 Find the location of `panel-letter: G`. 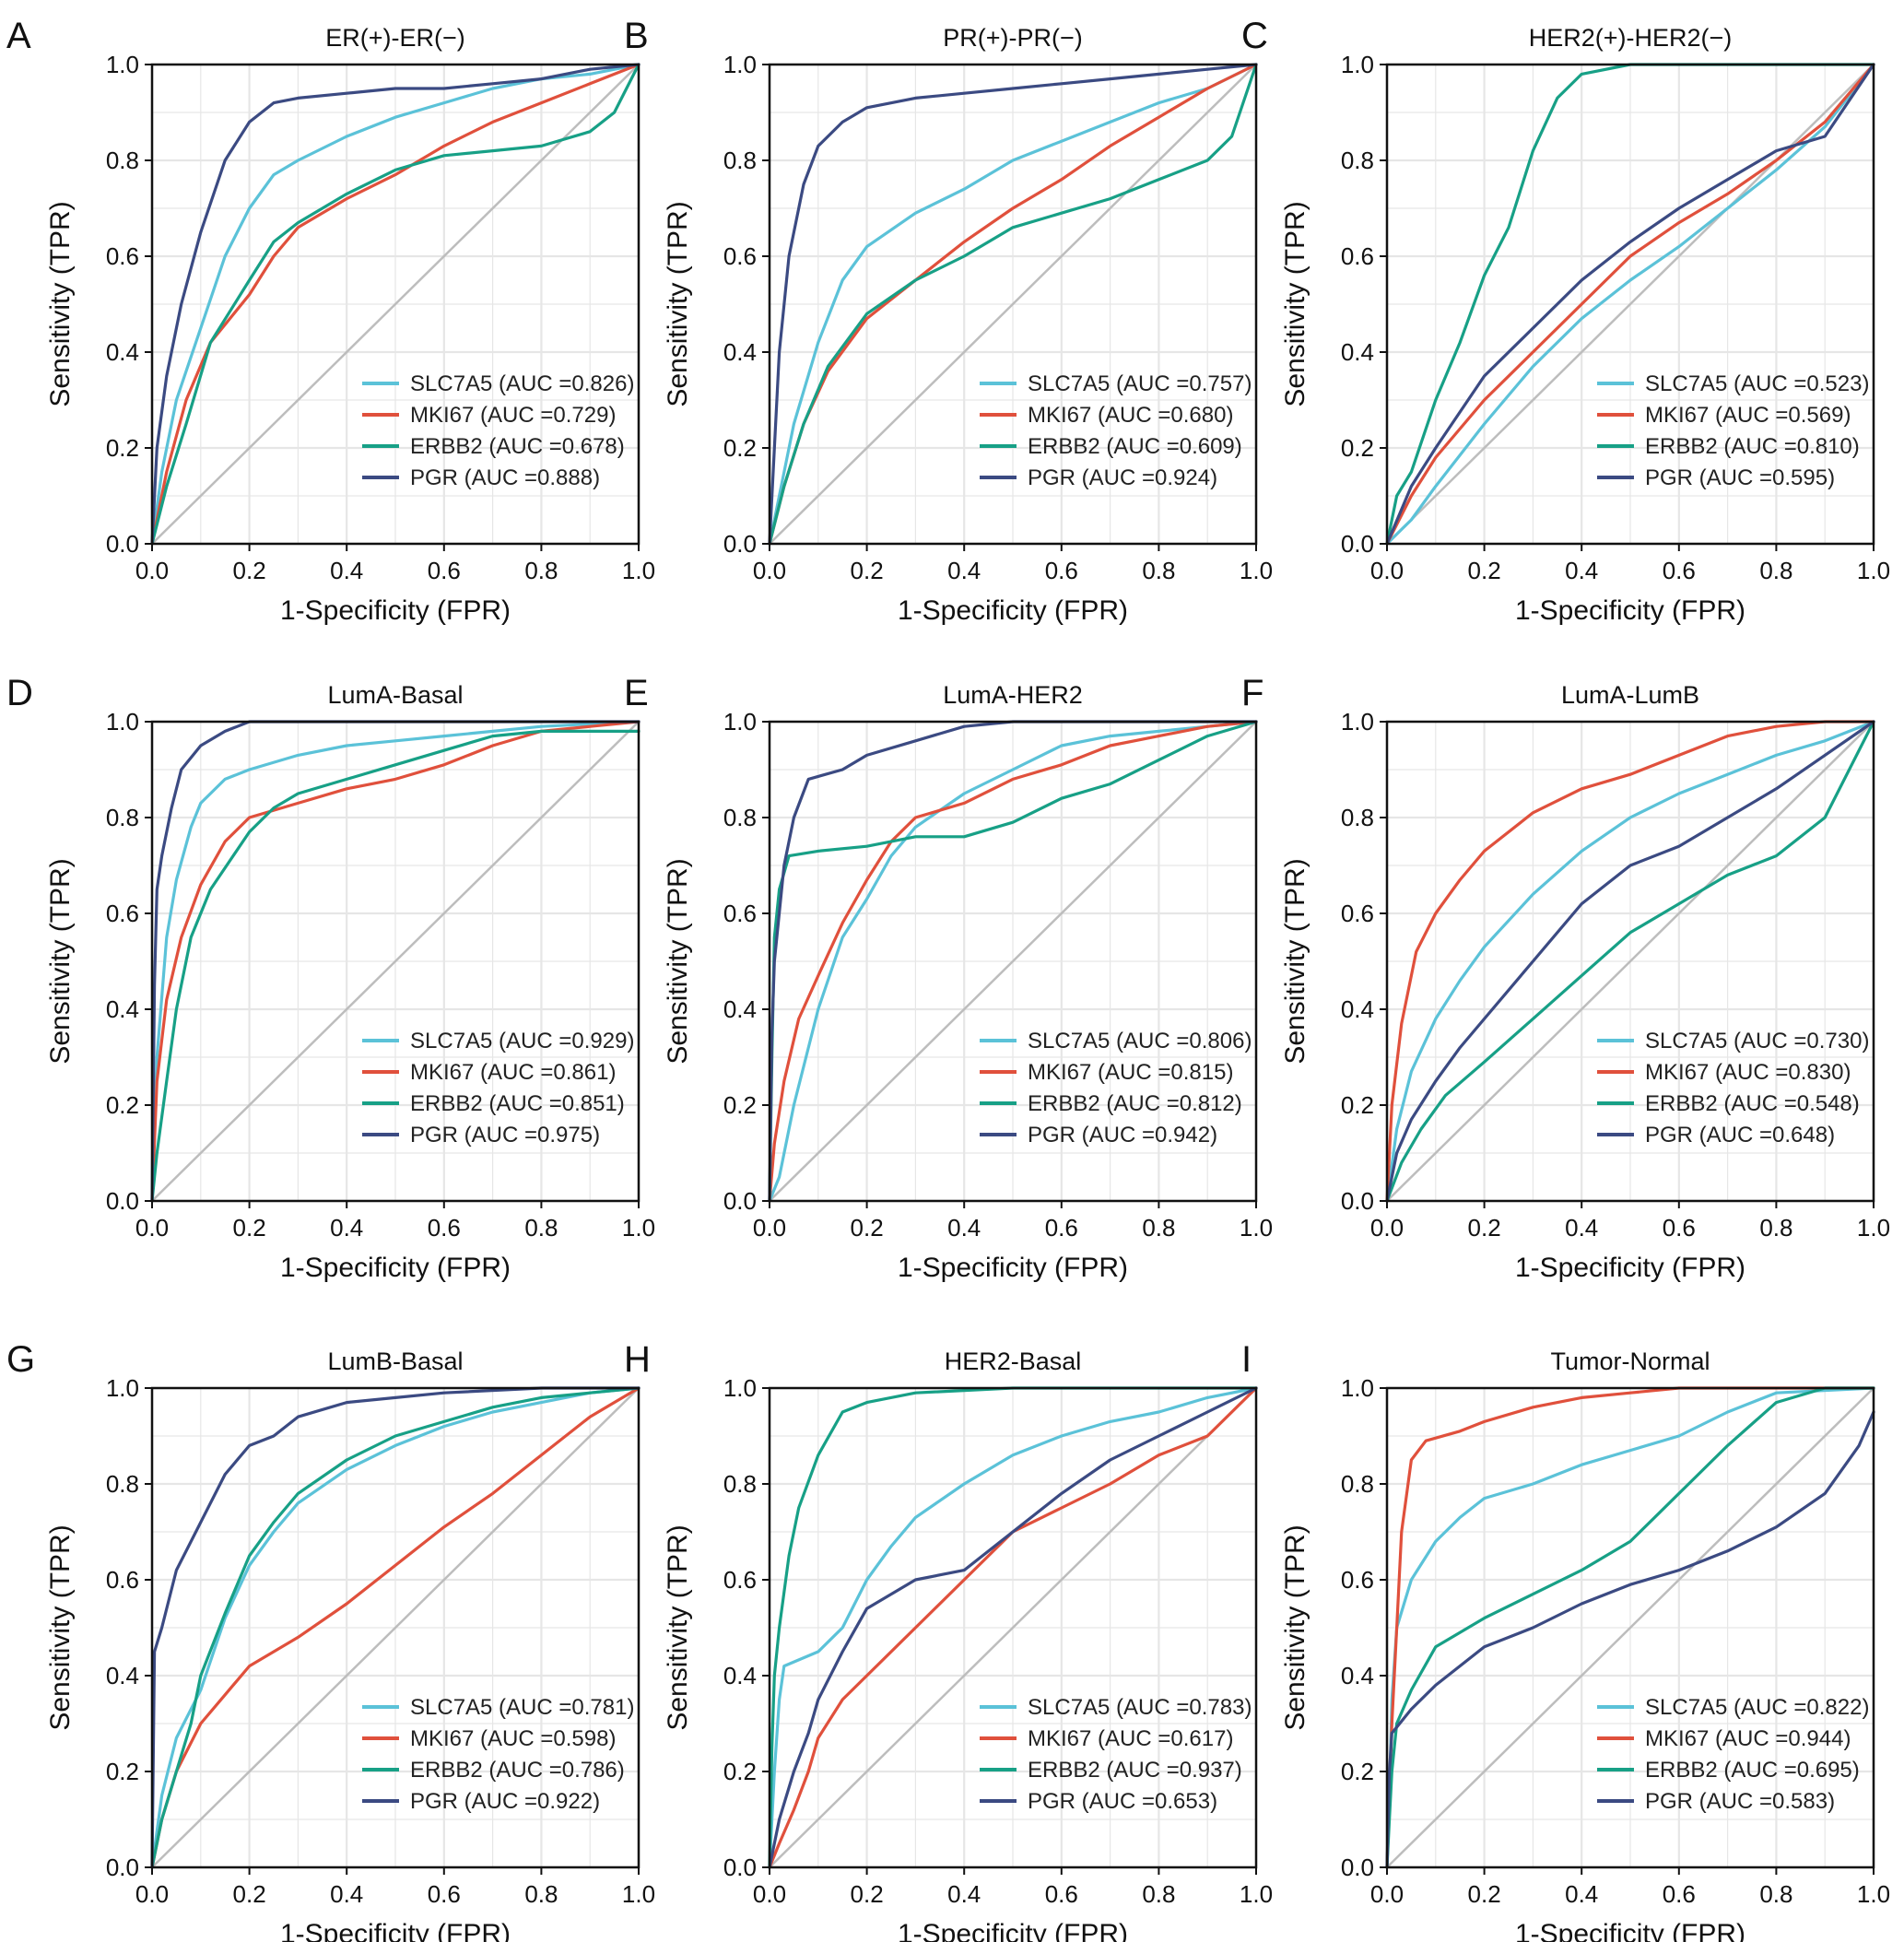

panel-letter: G is located at coordinates (20, 1360).